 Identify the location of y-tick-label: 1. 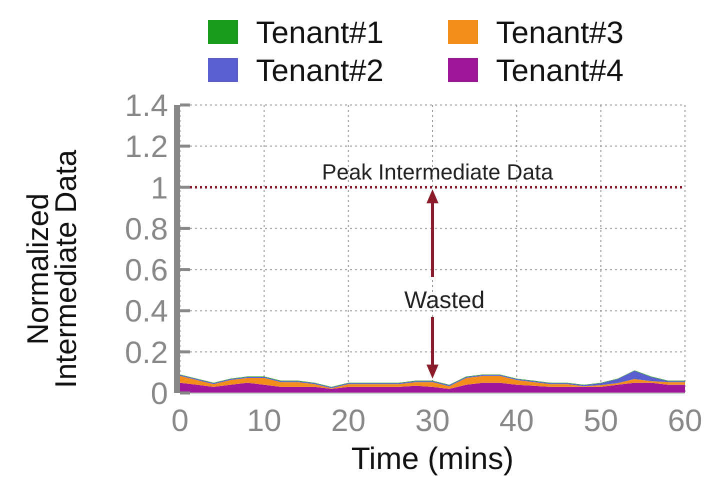
(159, 188).